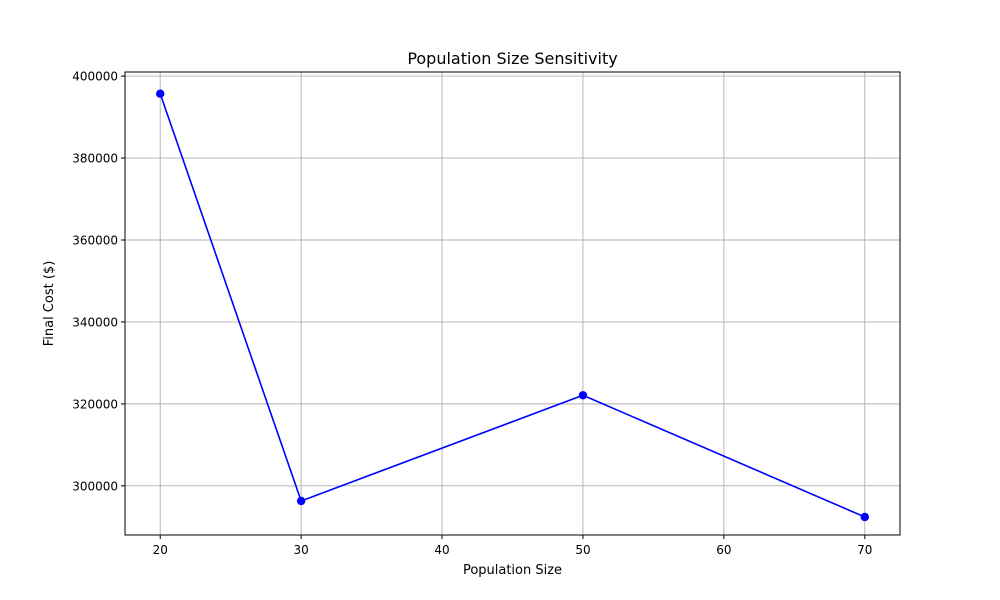 This screenshot has height=600, width=1000. I want to click on chart-title: Population Size Sensitivity, so click(512, 58).